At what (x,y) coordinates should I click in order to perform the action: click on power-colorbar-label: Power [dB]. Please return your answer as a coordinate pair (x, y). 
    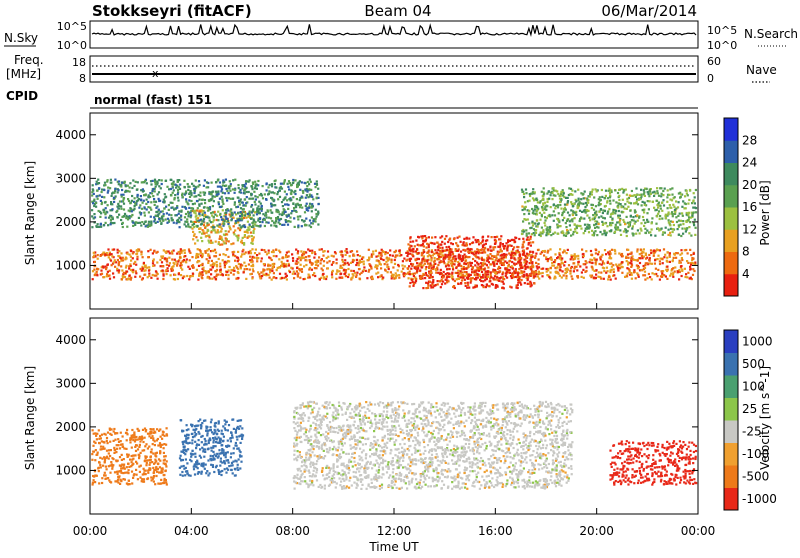
    Looking at the image, I should click on (765, 212).